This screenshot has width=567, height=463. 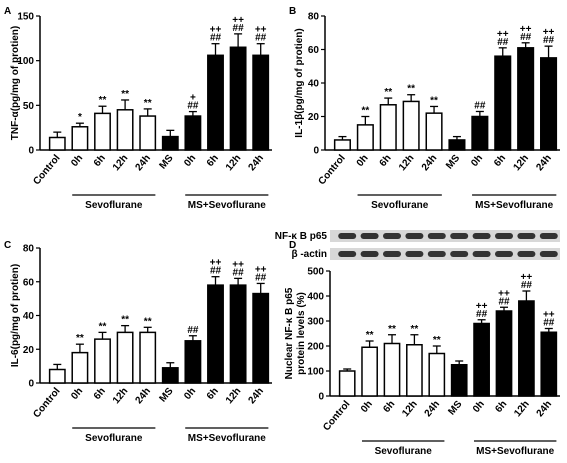 I want to click on y-tick-label: 150, so click(x=25, y=17).